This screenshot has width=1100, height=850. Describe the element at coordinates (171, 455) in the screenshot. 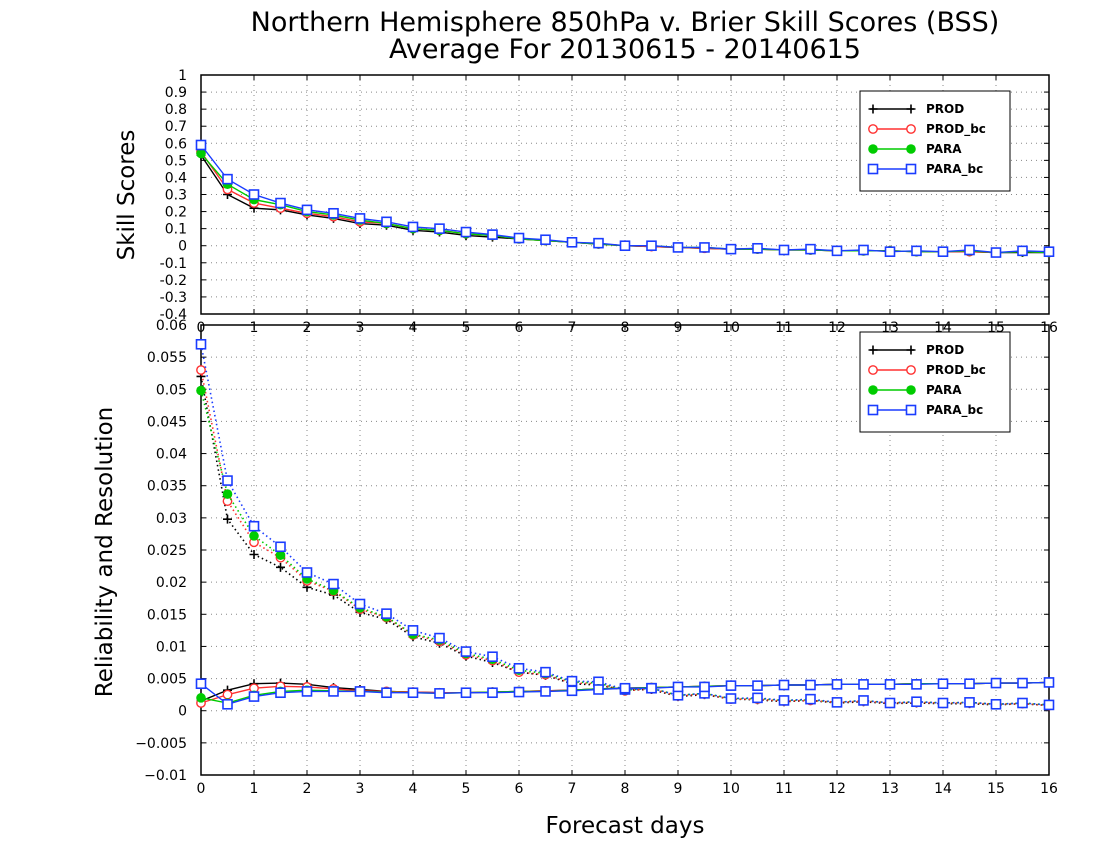

I see `y-tick-label: 0.04` at that location.